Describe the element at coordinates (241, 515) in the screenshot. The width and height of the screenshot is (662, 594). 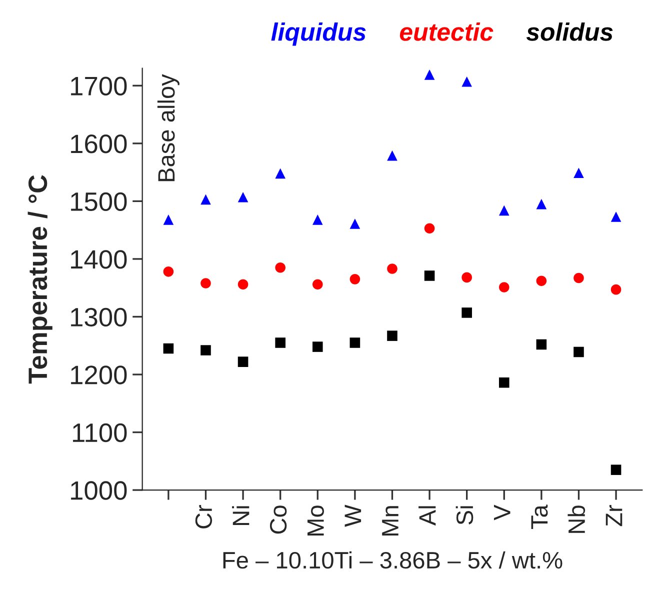
I see `x-tick-label: Ni` at that location.